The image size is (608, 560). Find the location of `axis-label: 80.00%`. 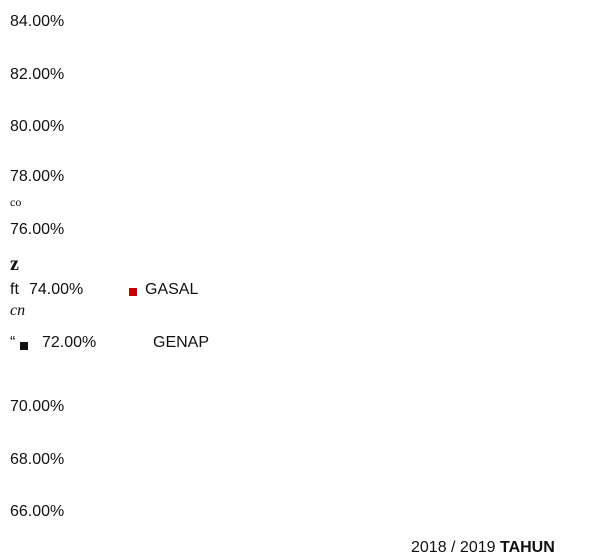

axis-label: 80.00% is located at coordinates (37, 126).